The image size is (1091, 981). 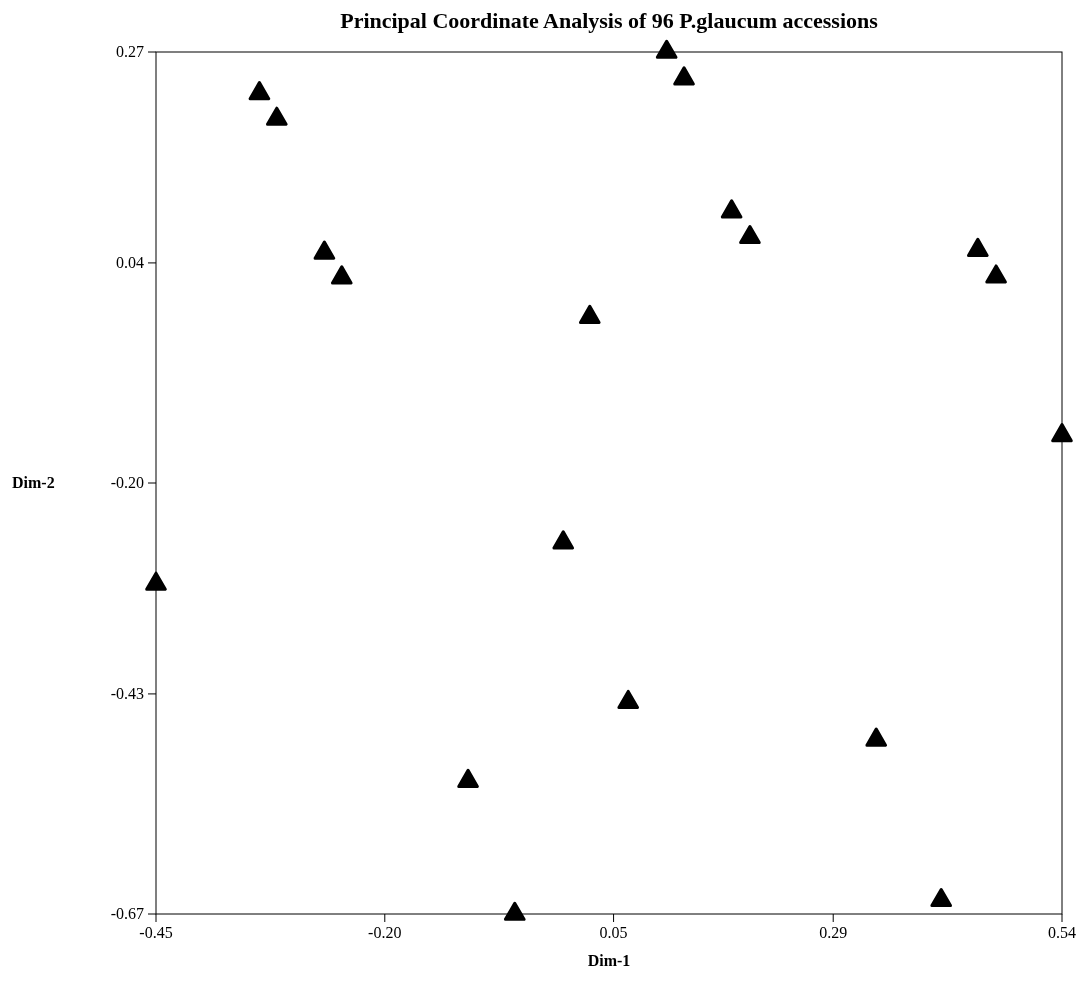 I want to click on y-tick-label: 0.27, so click(x=130, y=51).